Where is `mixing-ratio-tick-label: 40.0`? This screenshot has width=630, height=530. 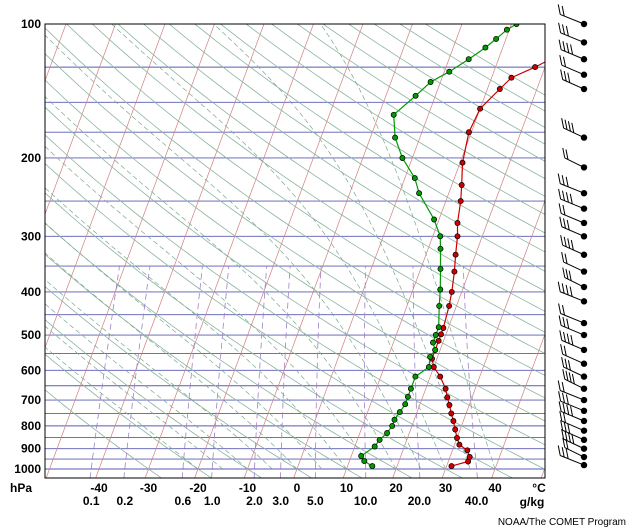
mixing-ratio-tick-label: 40.0 is located at coordinates (477, 501).